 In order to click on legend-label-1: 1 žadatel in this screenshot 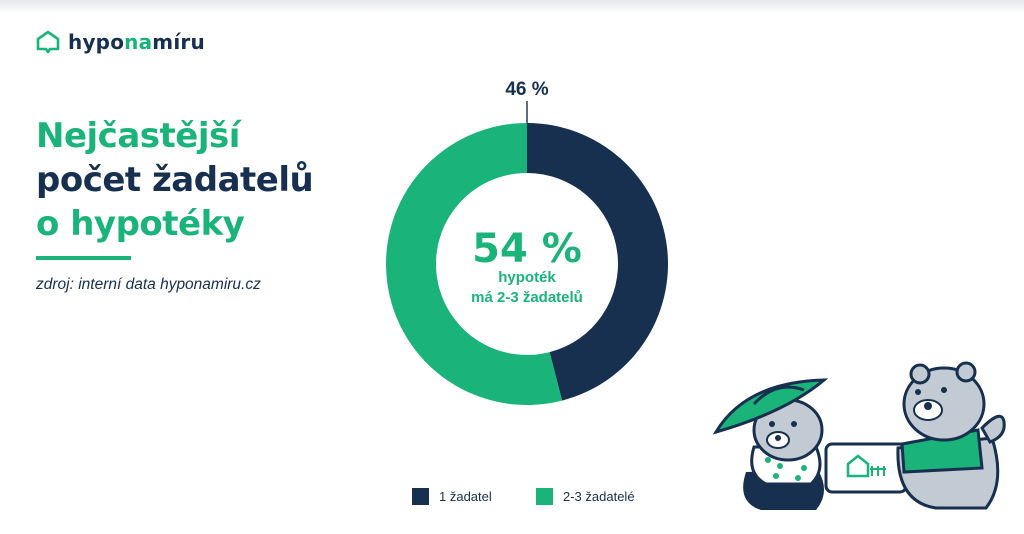, I will do `click(465, 496)`.